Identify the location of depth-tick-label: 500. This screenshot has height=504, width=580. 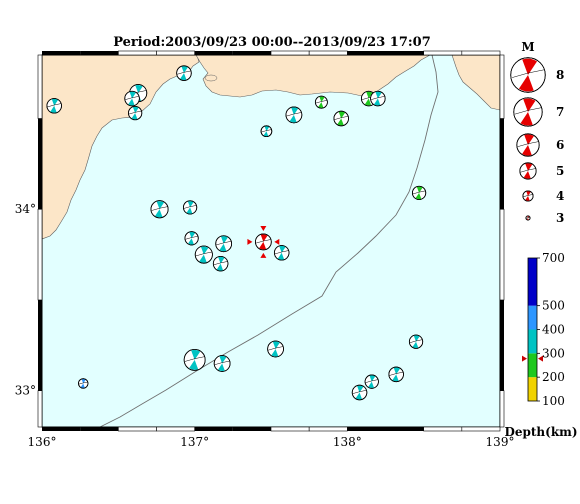
(553, 306).